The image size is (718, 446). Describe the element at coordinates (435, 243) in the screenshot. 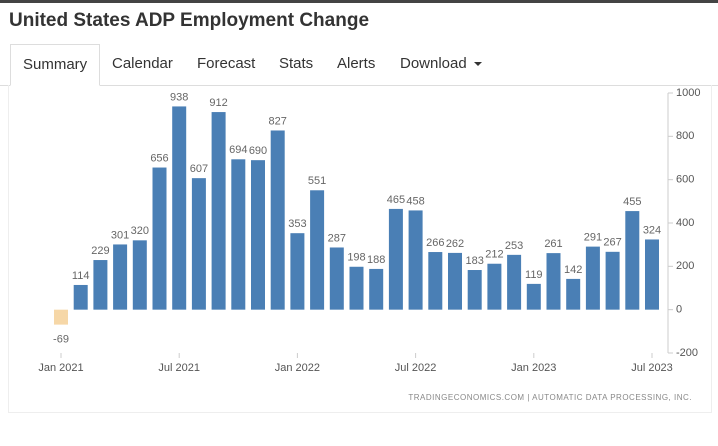

I see `data-label: 266` at that location.